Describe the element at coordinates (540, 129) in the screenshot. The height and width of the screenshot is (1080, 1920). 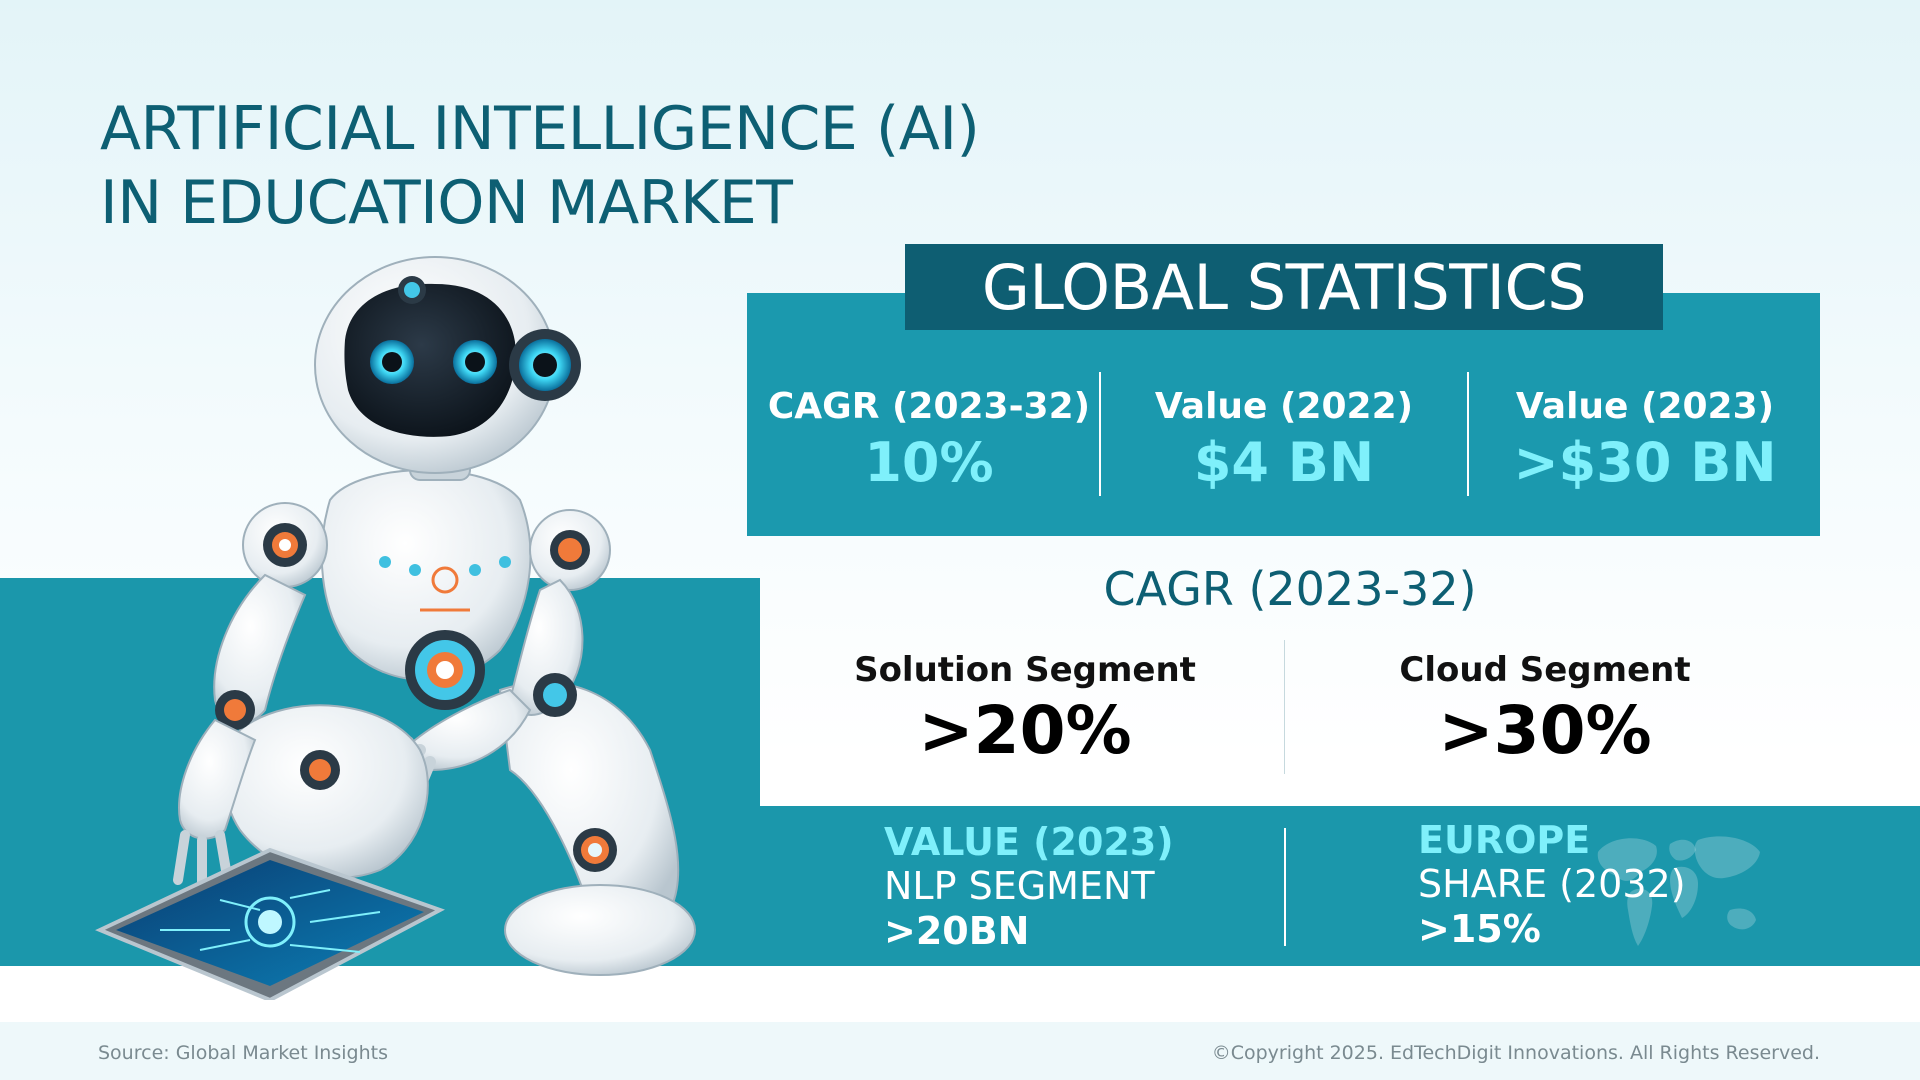
I see `title-line-1: ARTIFICIAL INTELLIGENCE (AI)` at that location.